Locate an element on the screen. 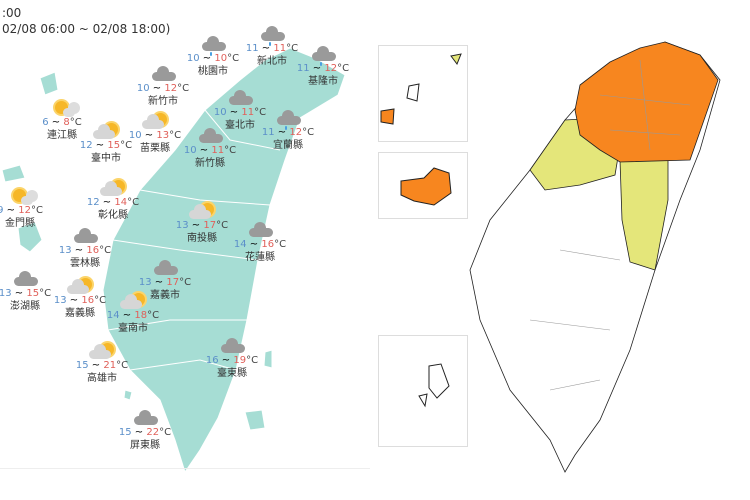  station-金門縣: 9 ~ 12°C 金門縣 is located at coordinates (30, 209).